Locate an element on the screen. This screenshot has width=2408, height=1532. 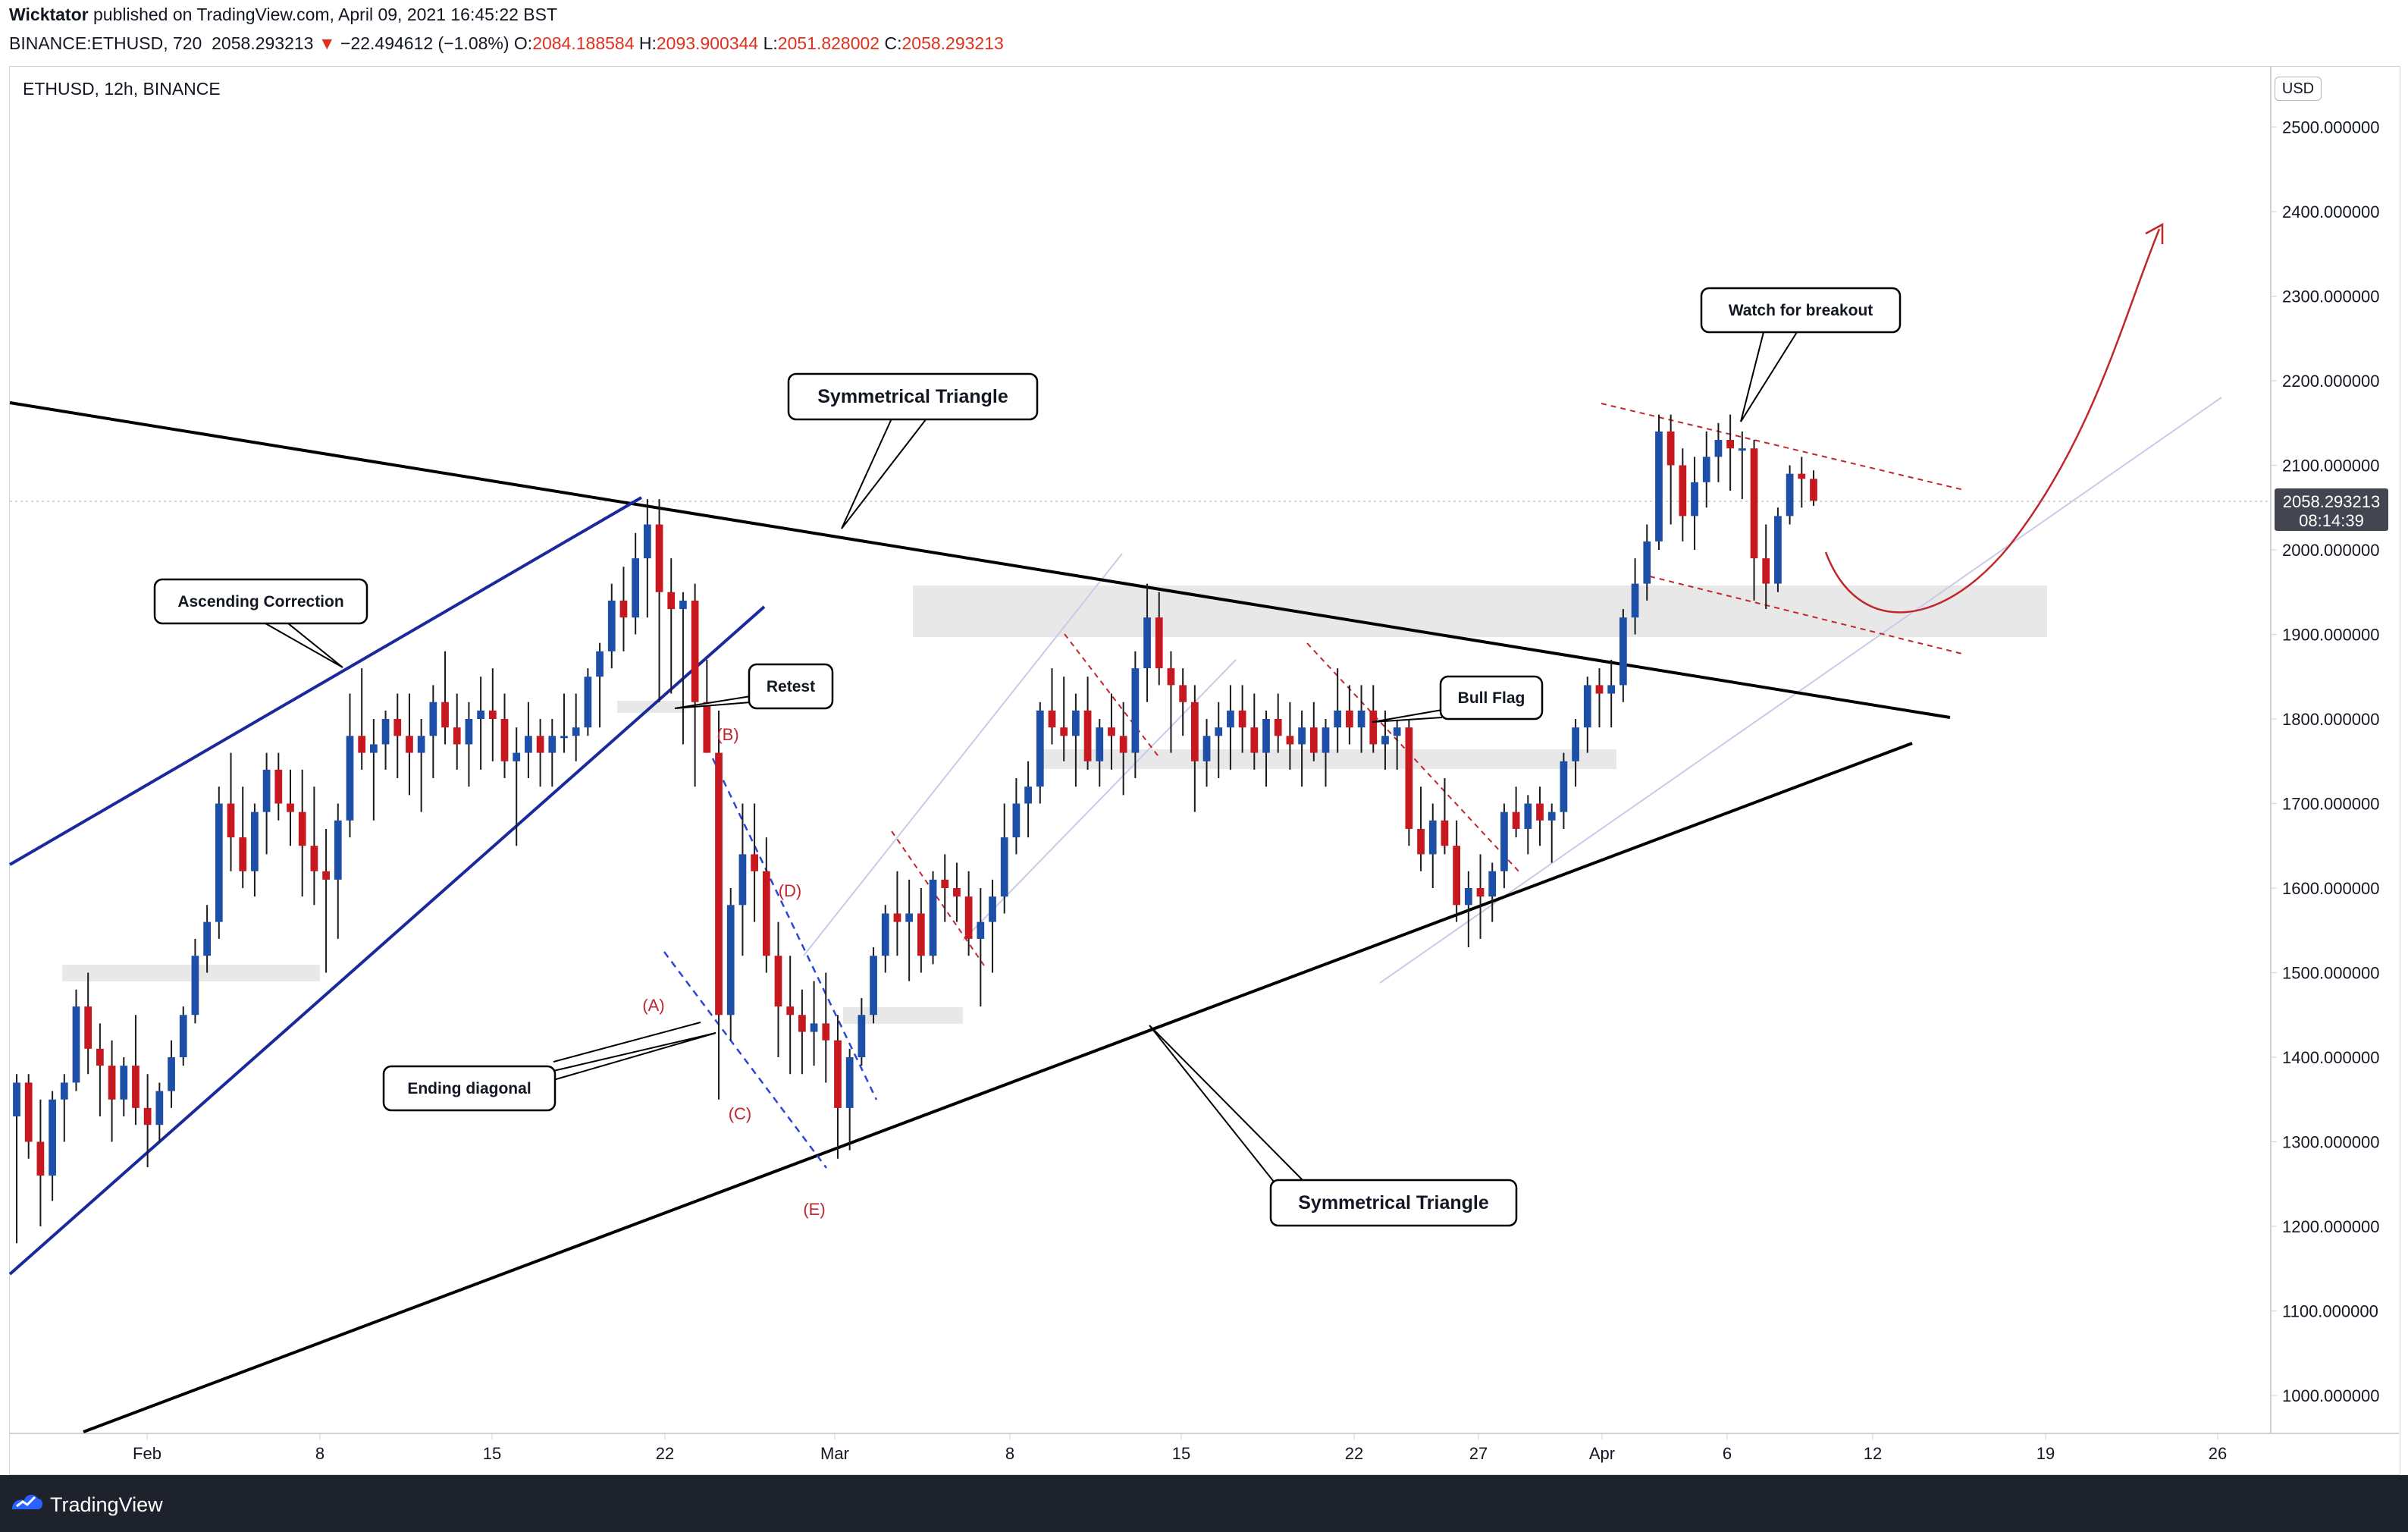
callout-pointer-ending-diagonal is located at coordinates (634, 1056).